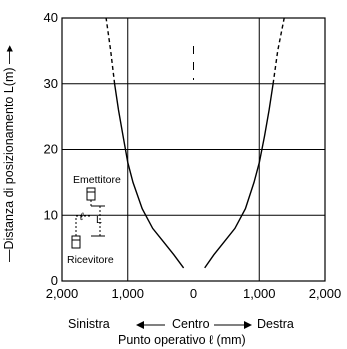  What do you see at coordinates (81, 217) in the screenshot?
I see `l-symbol: ℓ` at bounding box center [81, 217].